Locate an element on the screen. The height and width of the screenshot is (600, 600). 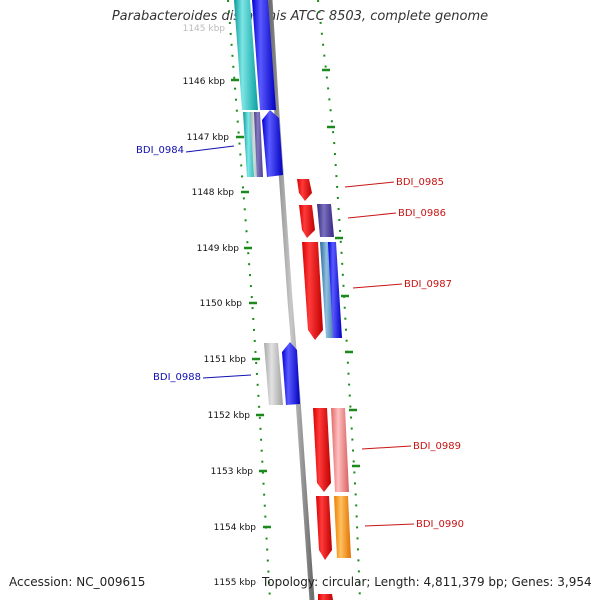
gene-label-bdi-0985: BDI_0985 is located at coordinates (420, 182).